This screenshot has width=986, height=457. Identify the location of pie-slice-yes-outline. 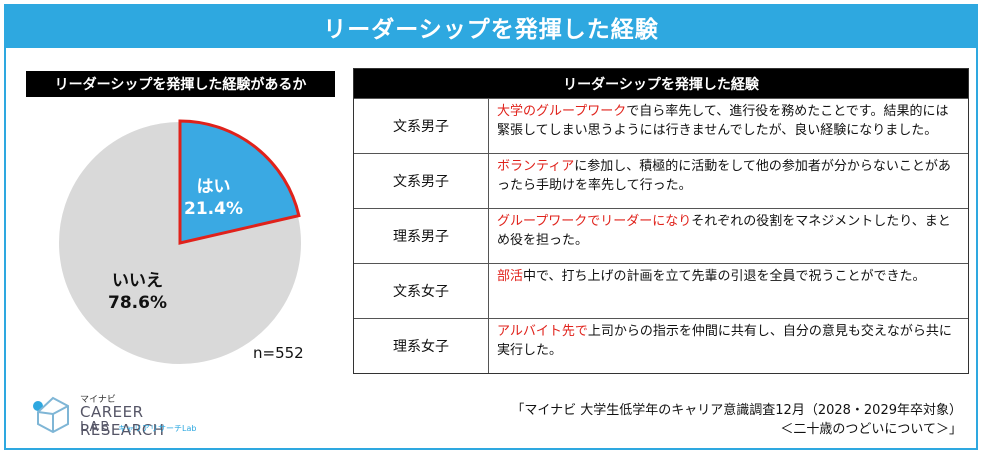
(239, 182).